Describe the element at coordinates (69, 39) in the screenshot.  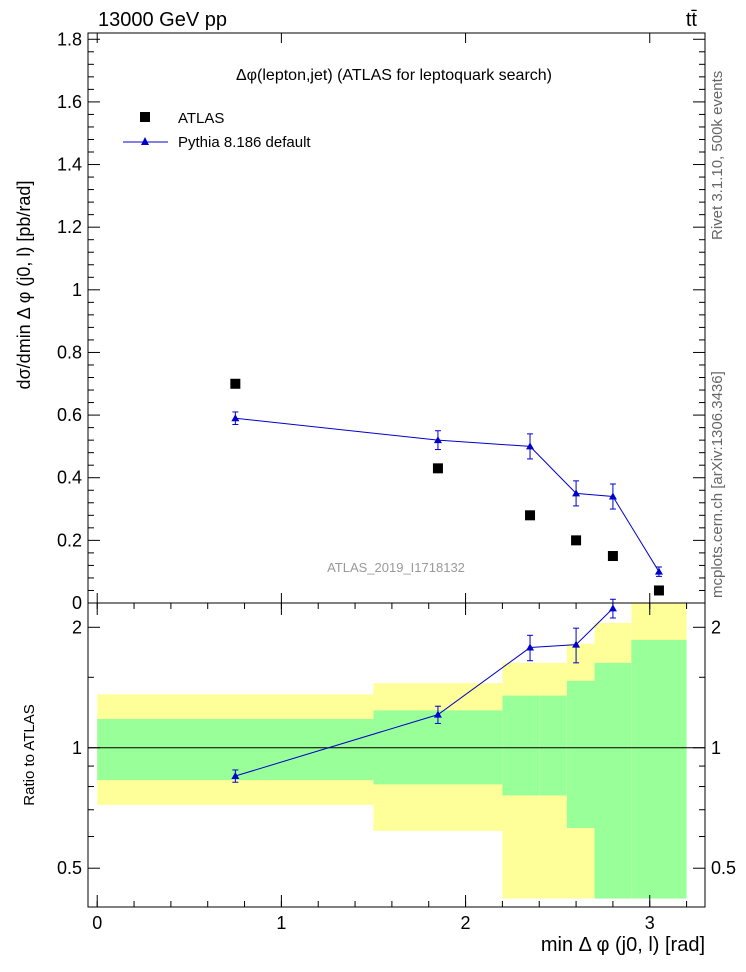
I see `y-tick-label: 1.8` at that location.